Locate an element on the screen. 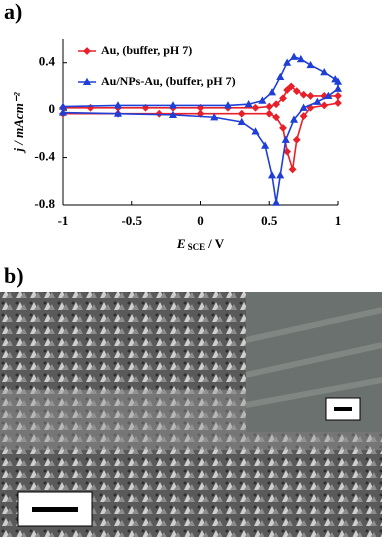 Image resolution: width=382 pixels, height=537 pixels. cv-curve is located at coordinates (201, 127).